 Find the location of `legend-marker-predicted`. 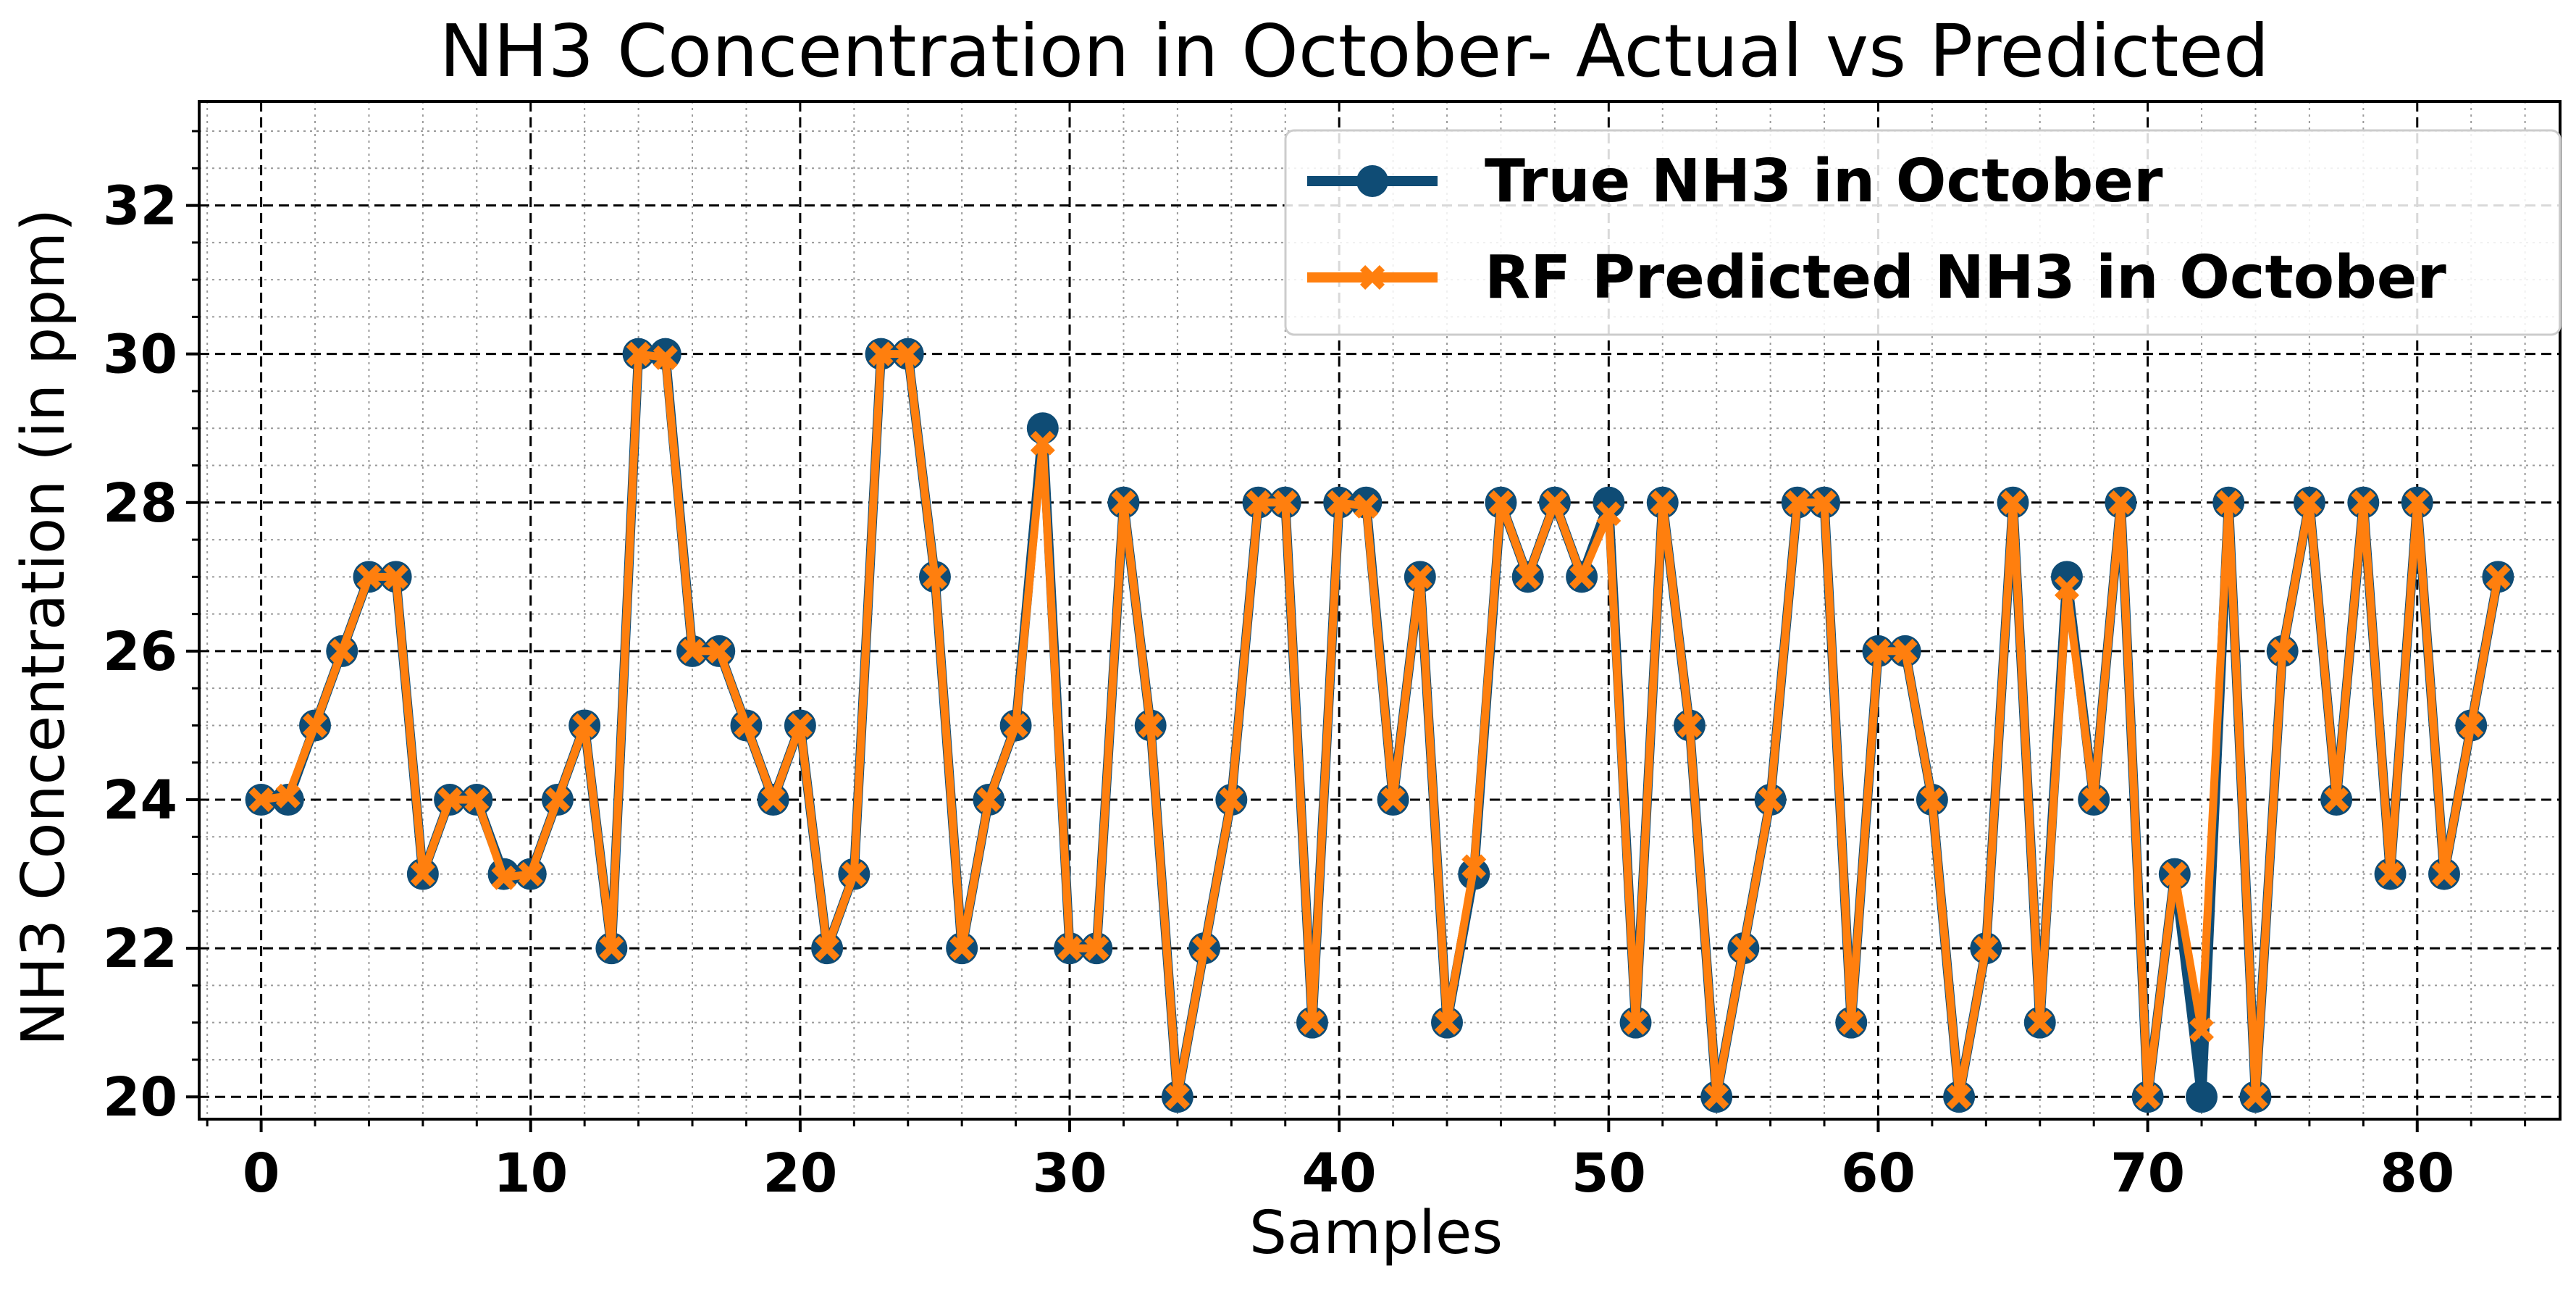

legend-marker-predicted is located at coordinates (1372, 277).